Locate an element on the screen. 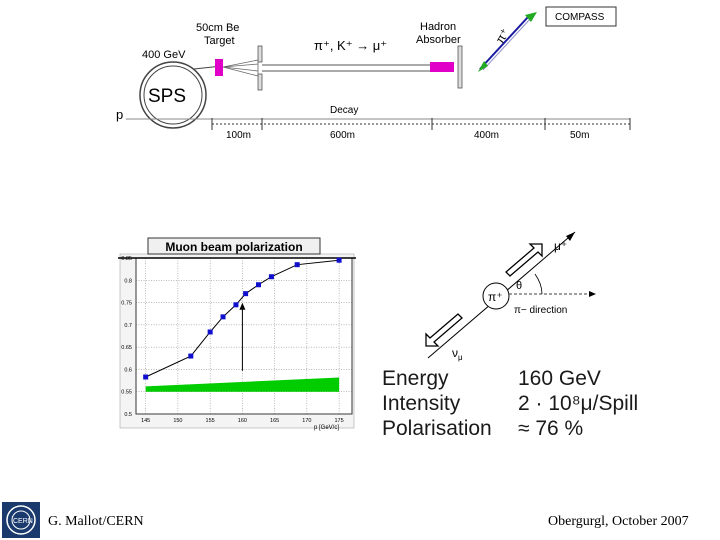 The height and width of the screenshot is (540, 720). decay-diagram: μ⁺ νμ π⁺ θ π− direction is located at coordinates (510, 296).